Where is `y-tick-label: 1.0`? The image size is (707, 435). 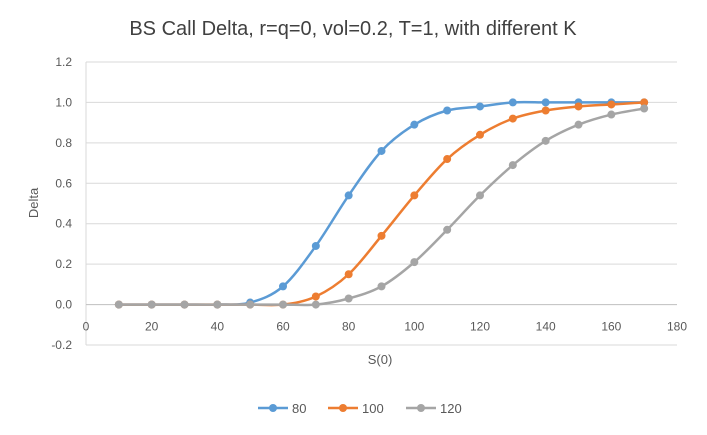 y-tick-label: 1.0 is located at coordinates (63, 102).